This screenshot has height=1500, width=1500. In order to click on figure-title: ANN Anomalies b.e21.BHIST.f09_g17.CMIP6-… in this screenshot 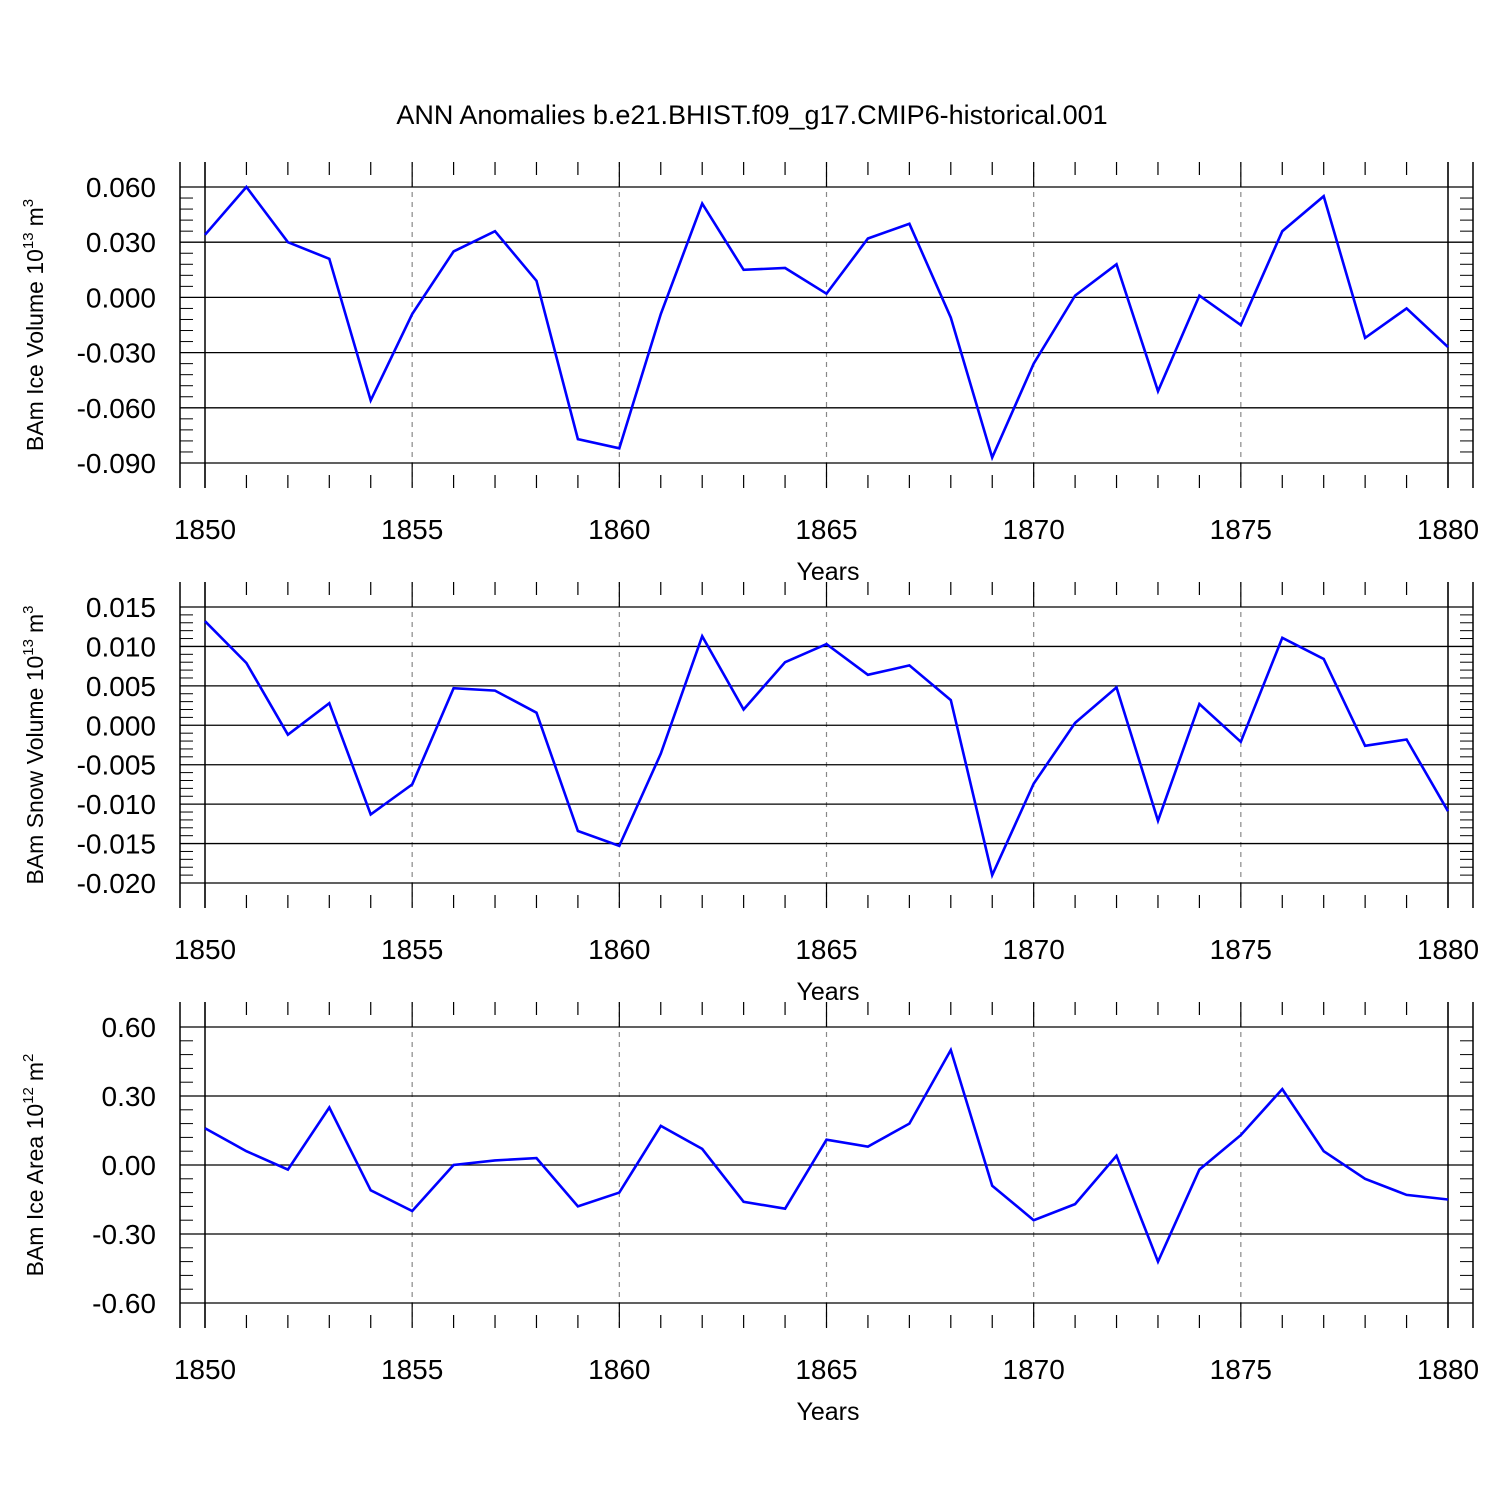, I will do `click(751, 115)`.